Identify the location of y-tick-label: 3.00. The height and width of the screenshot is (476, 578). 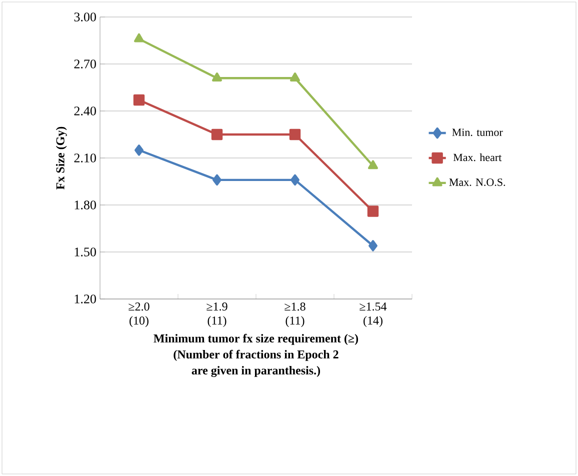
(85, 17).